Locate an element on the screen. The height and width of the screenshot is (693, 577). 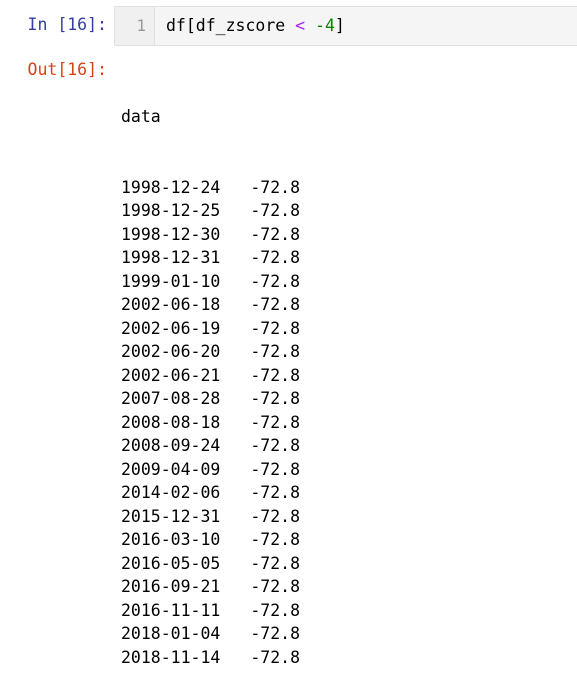
row-date: 2016-11-11 is located at coordinates (171, 610).